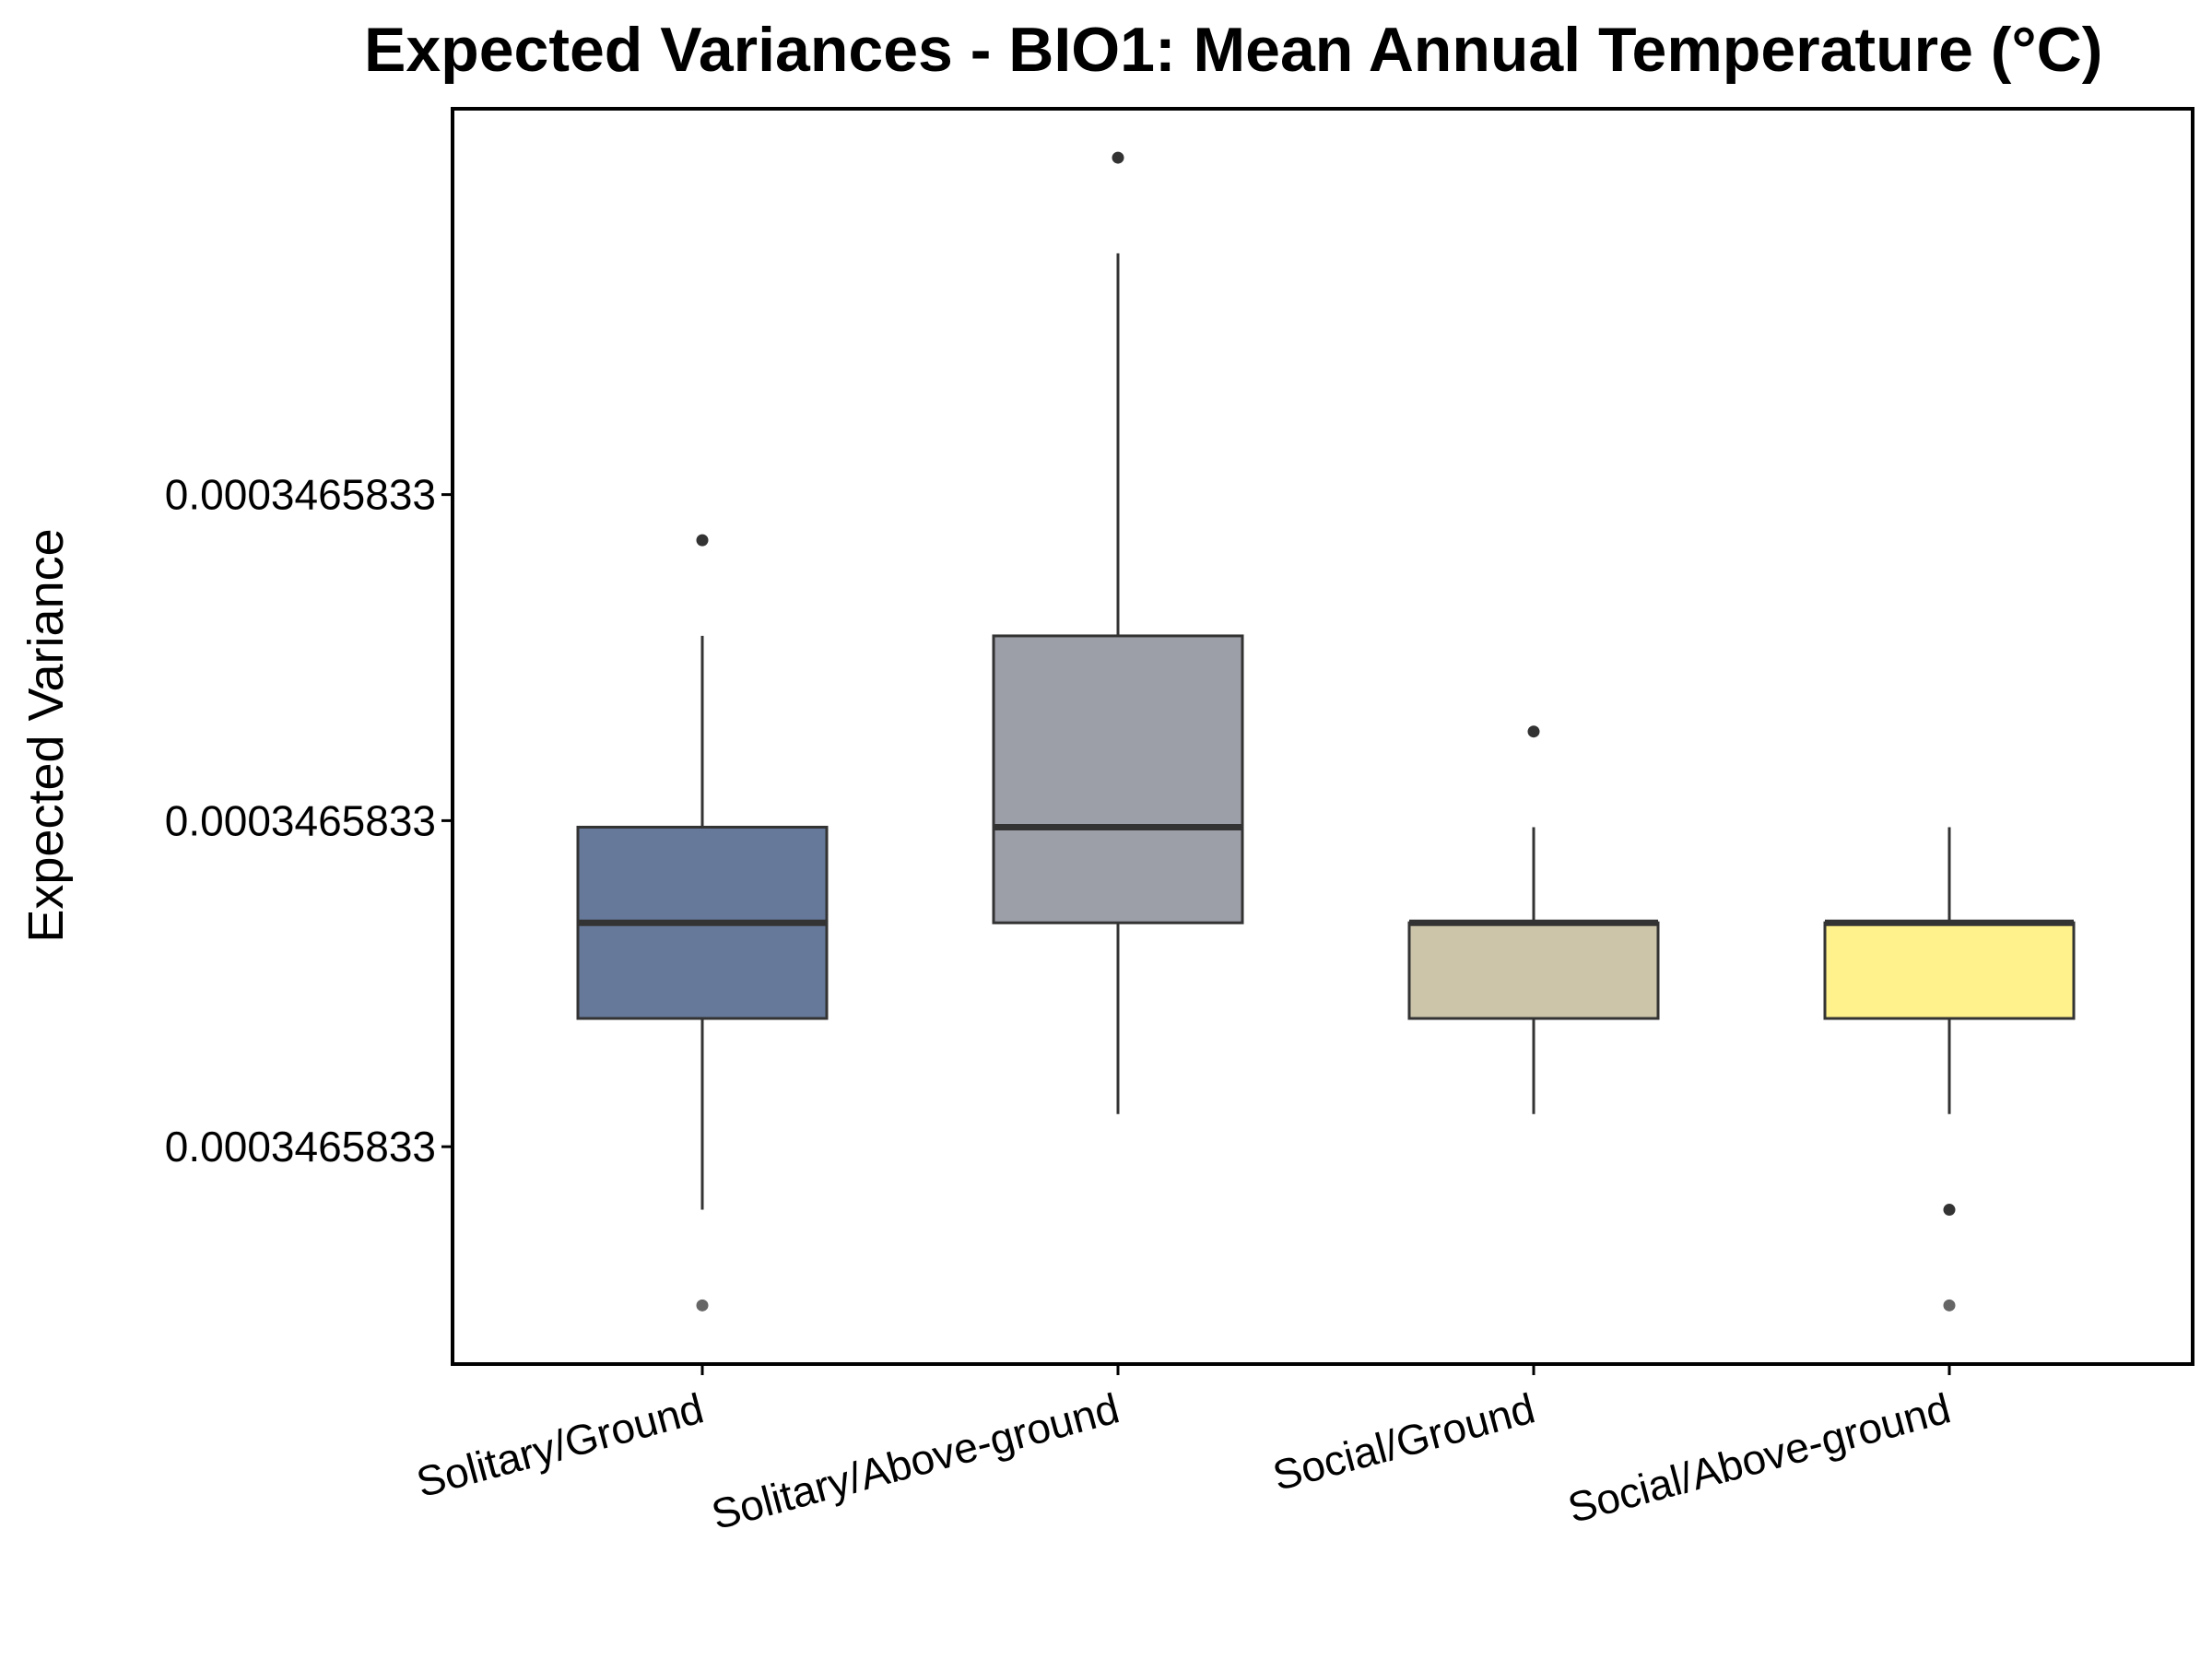  What do you see at coordinates (1404, 1441) in the screenshot?
I see `x-tick-label: Social/Ground` at bounding box center [1404, 1441].